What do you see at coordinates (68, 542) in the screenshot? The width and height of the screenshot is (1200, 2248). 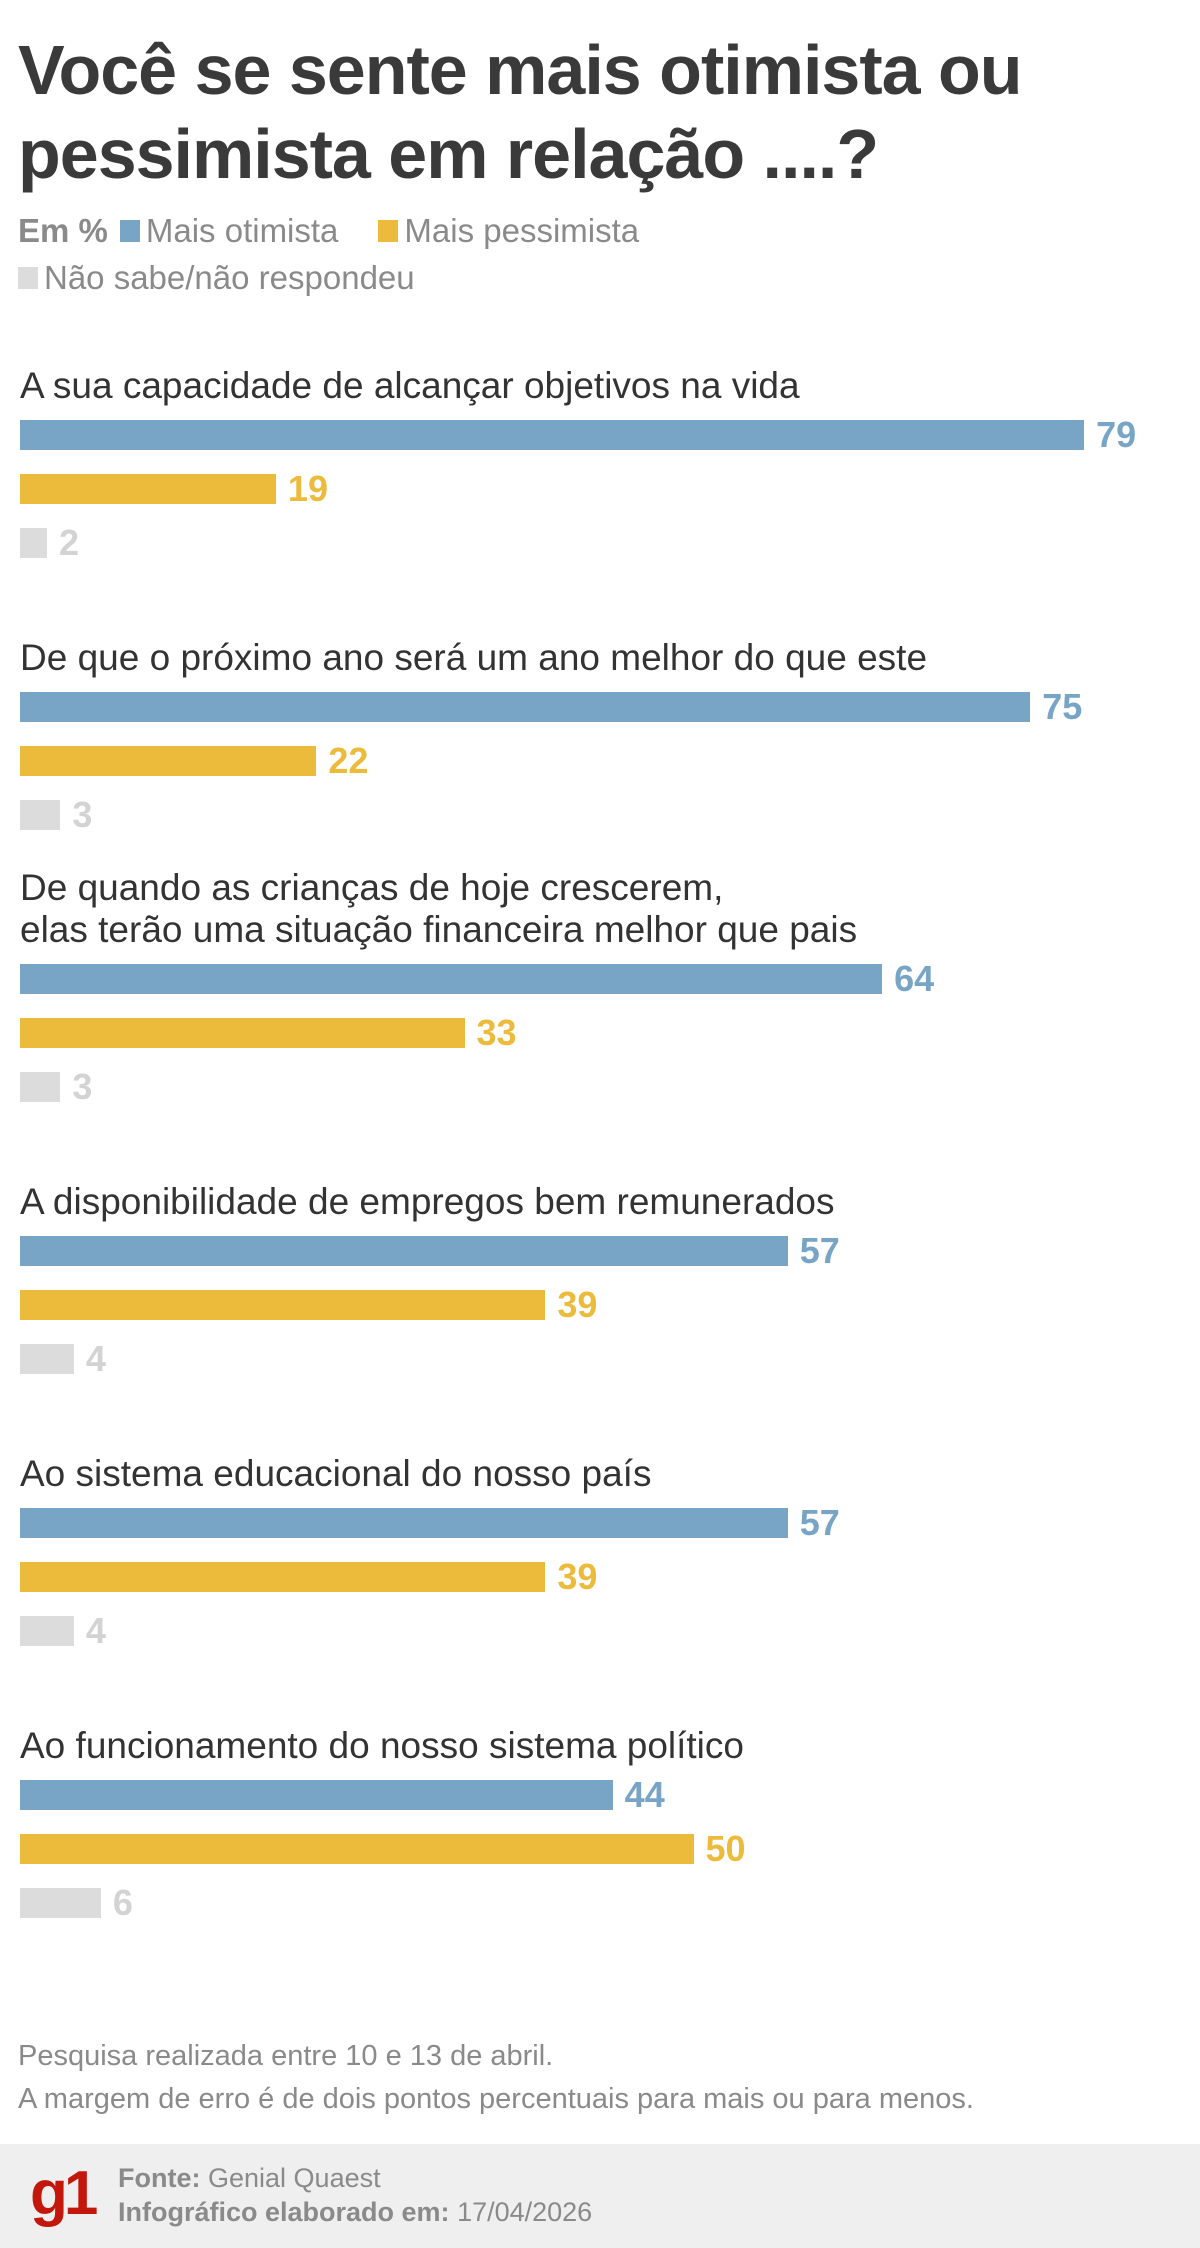 I see `data-label: 2` at bounding box center [68, 542].